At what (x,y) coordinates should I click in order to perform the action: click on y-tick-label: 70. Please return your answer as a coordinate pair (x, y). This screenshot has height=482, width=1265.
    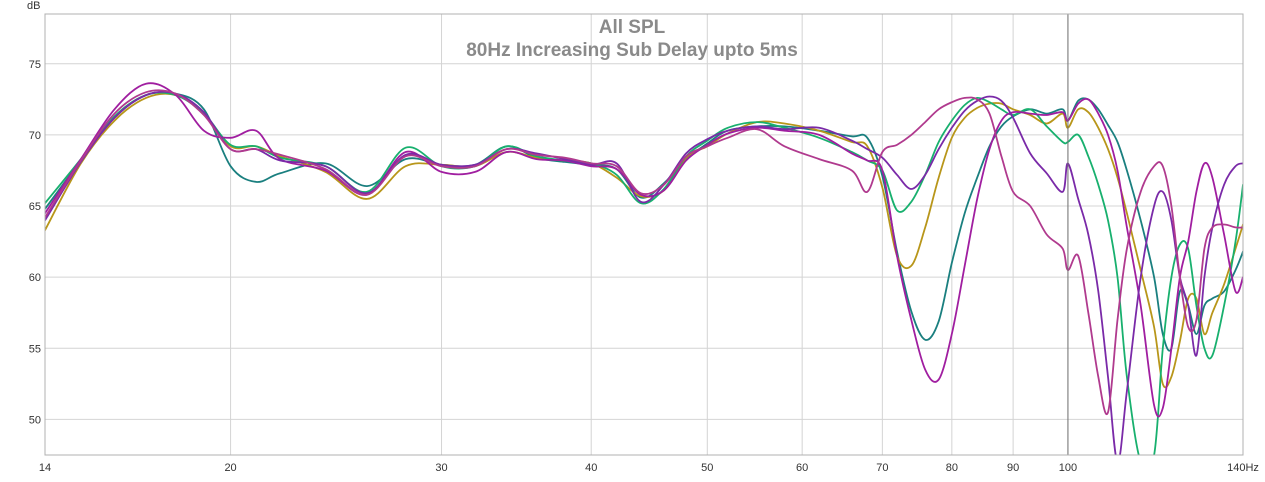
    Looking at the image, I should click on (35, 136).